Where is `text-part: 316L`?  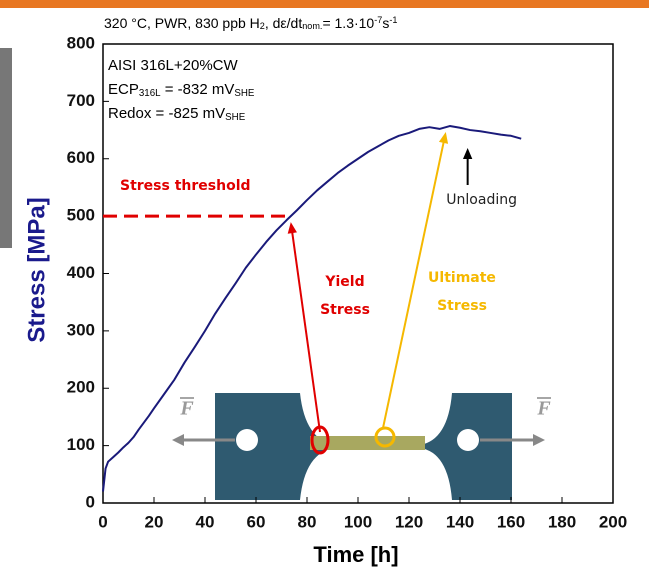
text-part: 316L is located at coordinates (150, 93).